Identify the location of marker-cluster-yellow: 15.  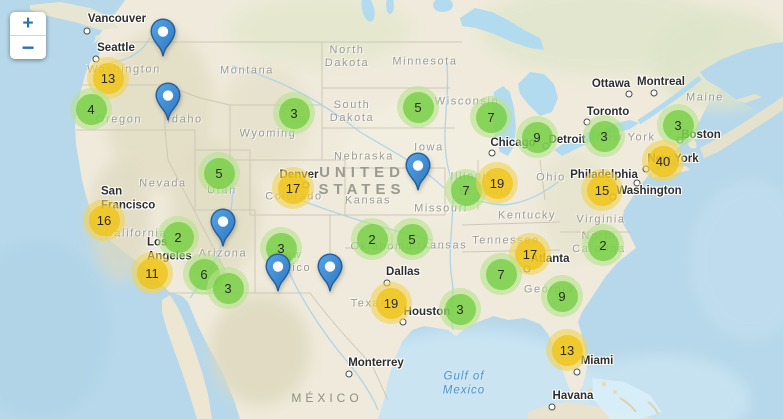
(602, 190).